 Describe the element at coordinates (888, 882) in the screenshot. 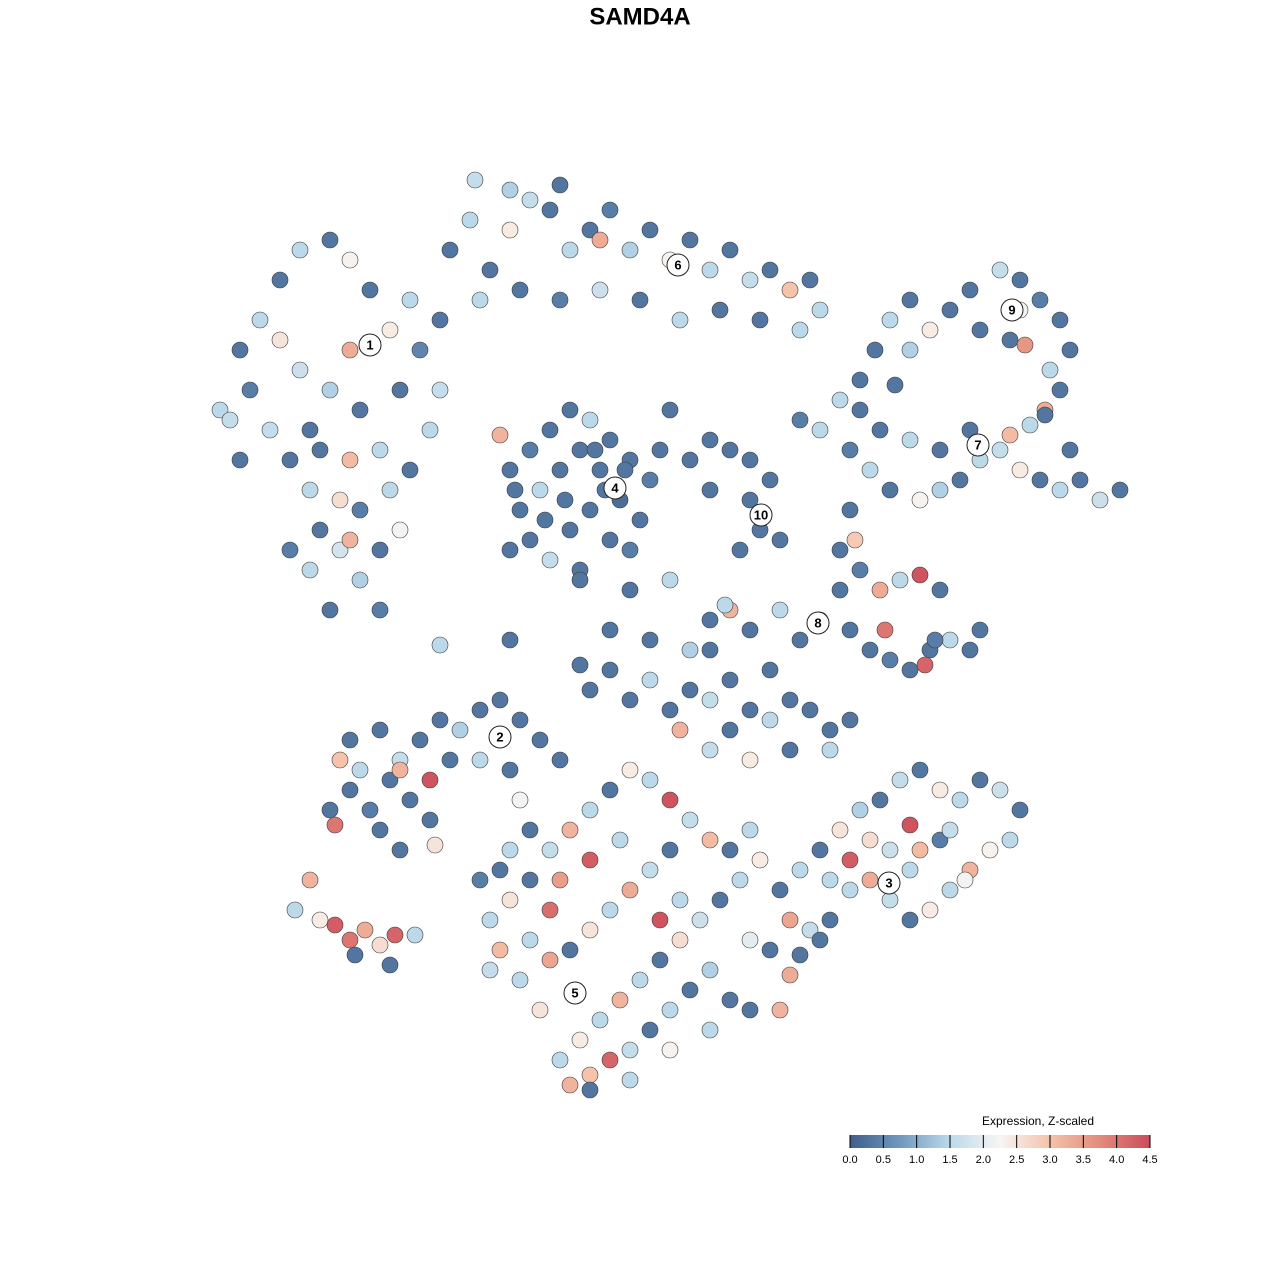

I see `cluster-label: 3` at that location.